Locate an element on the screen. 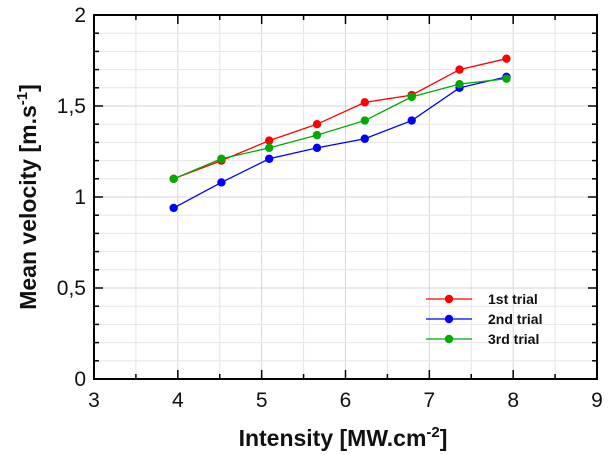  x-tick-label: 4 is located at coordinates (178, 400).